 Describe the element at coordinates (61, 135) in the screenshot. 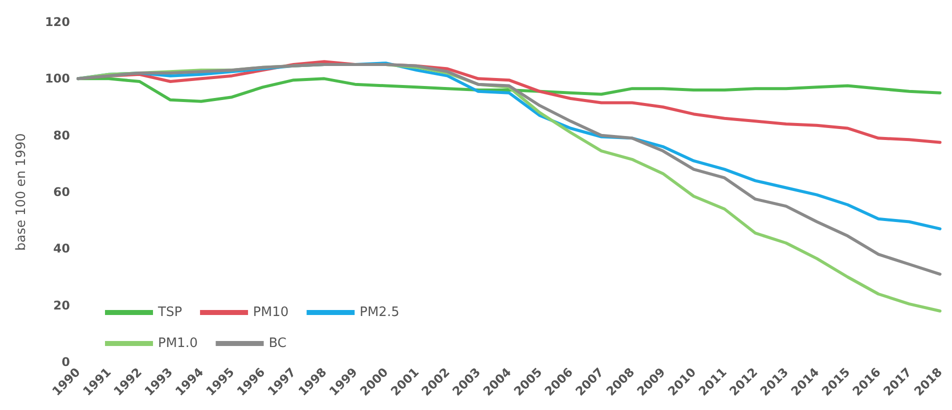

I see `y-tick-label: 80` at that location.